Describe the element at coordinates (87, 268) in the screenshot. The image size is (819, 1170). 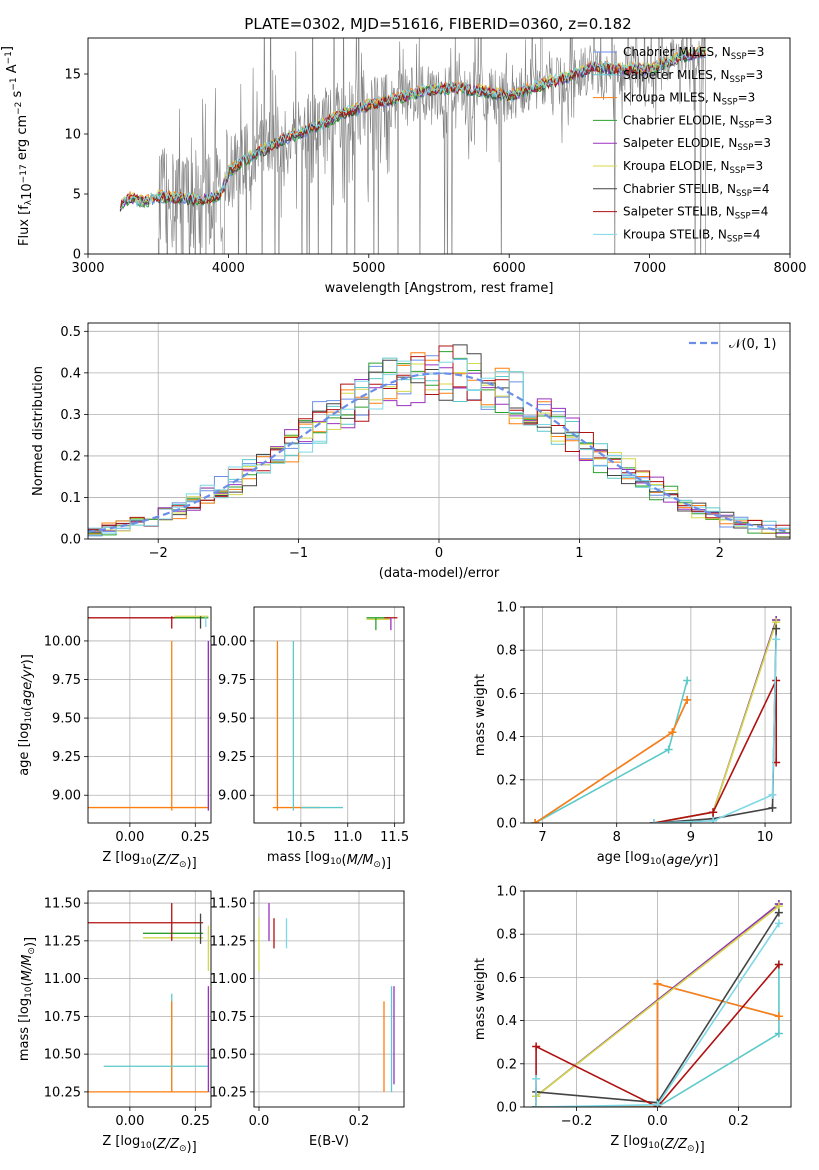
I see `tick-label-x: 3000` at that location.